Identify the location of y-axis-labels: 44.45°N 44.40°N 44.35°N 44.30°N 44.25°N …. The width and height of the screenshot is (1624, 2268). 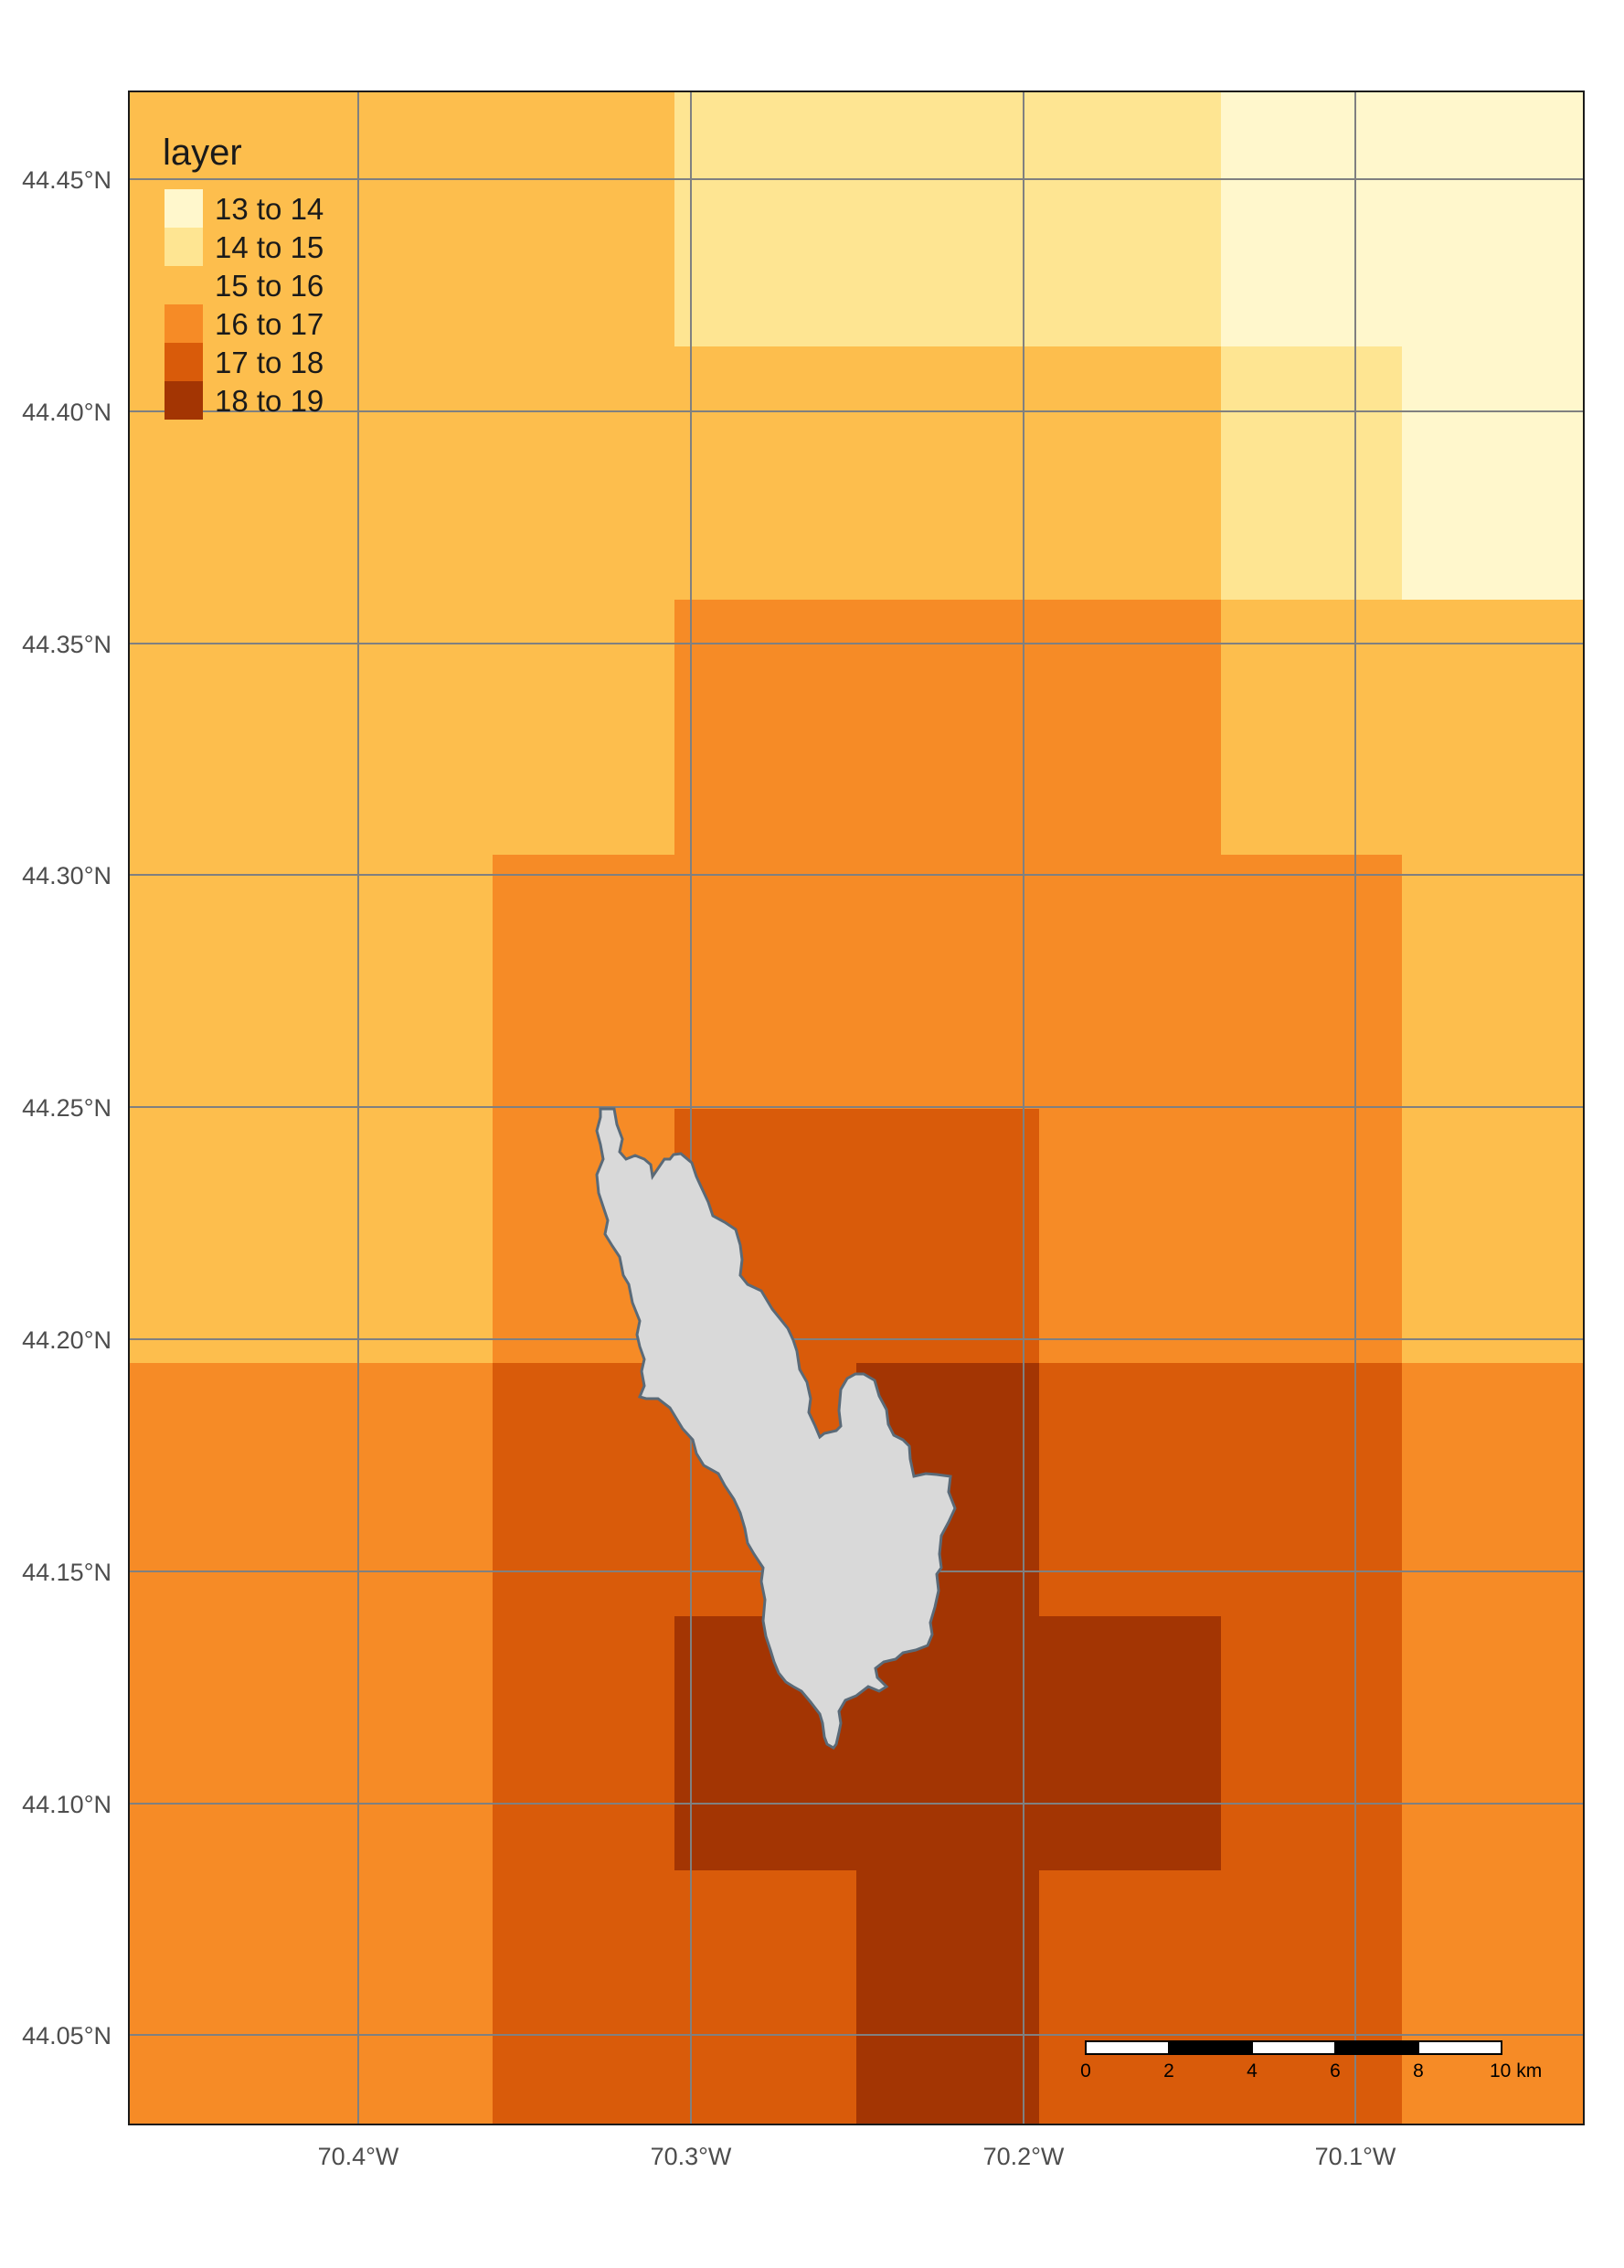
(66, 1108).